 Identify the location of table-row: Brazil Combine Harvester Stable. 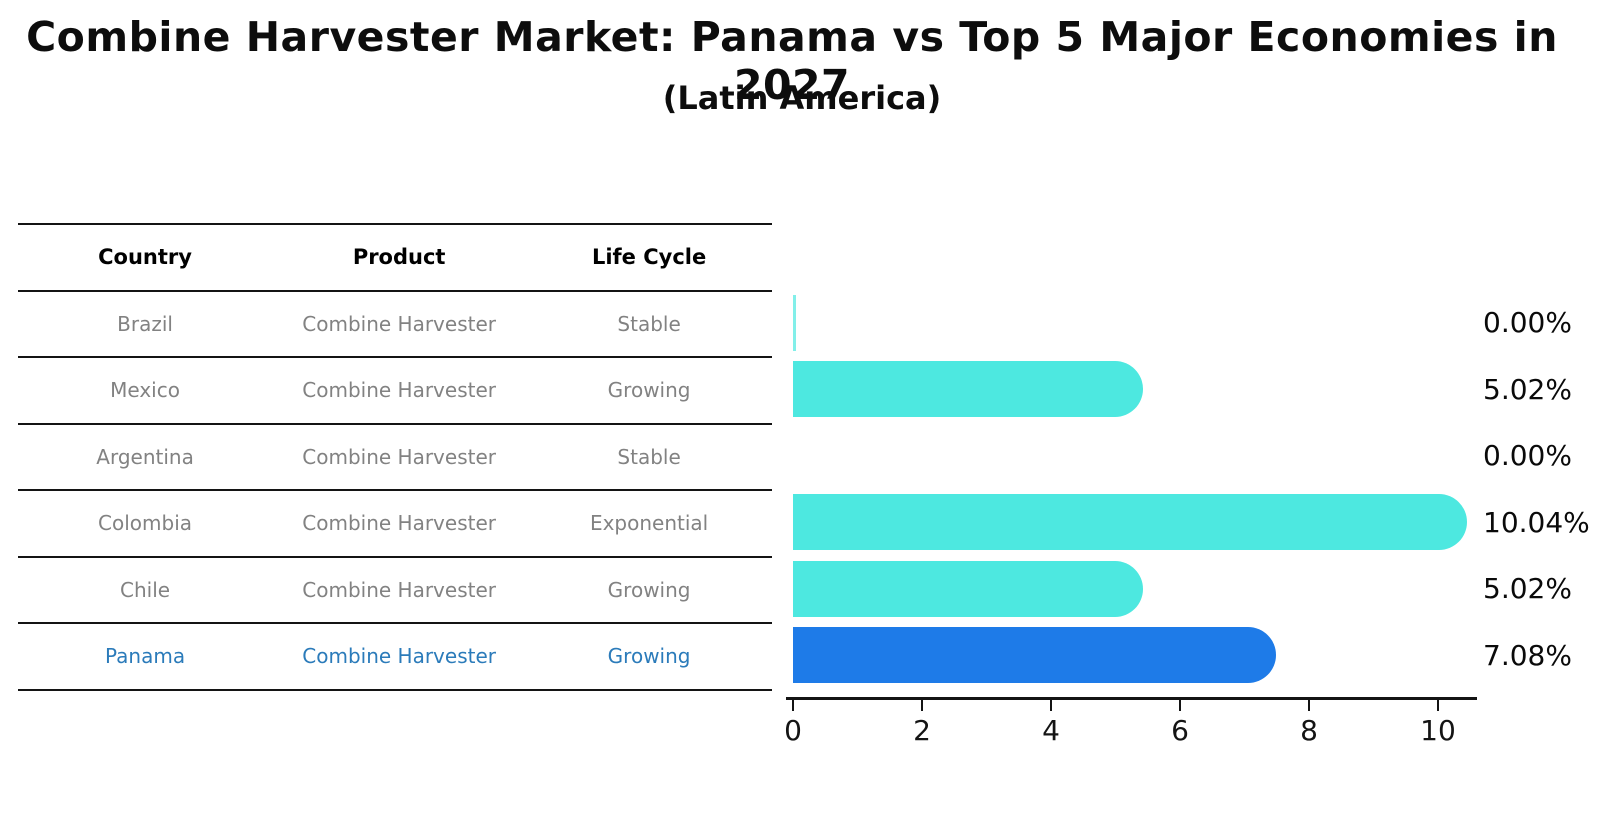
(395, 325).